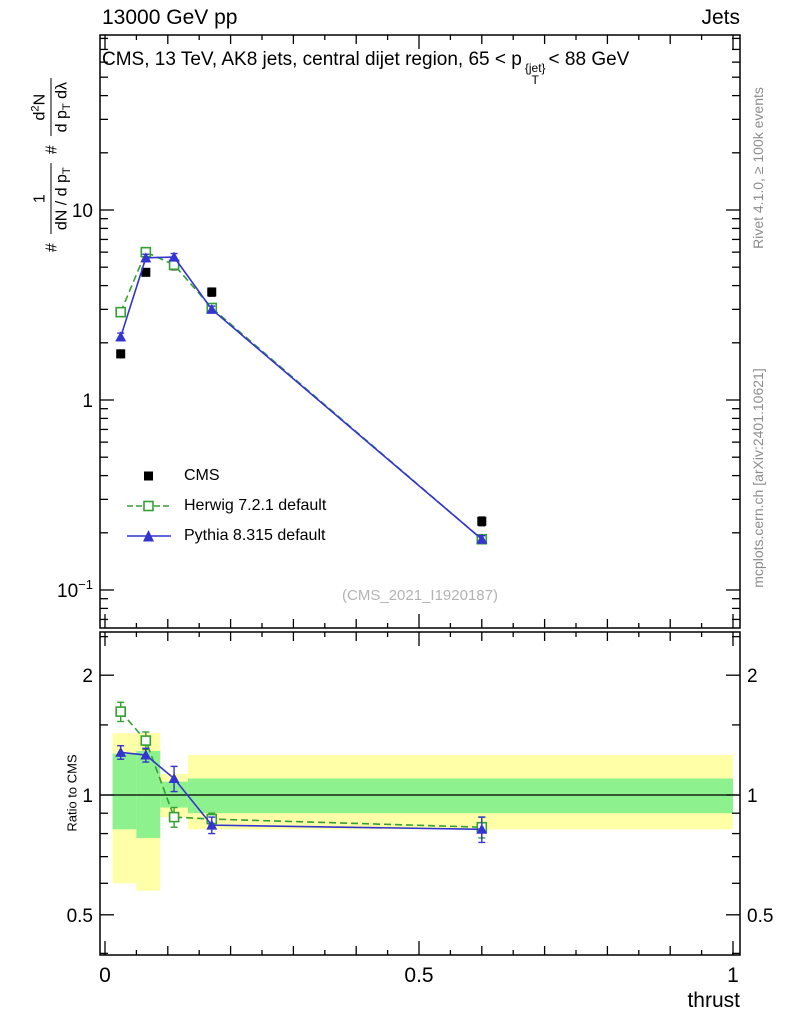 The image size is (786, 1024). Describe the element at coordinates (149, 506) in the screenshot. I see `herwig-marker-icon` at that location.